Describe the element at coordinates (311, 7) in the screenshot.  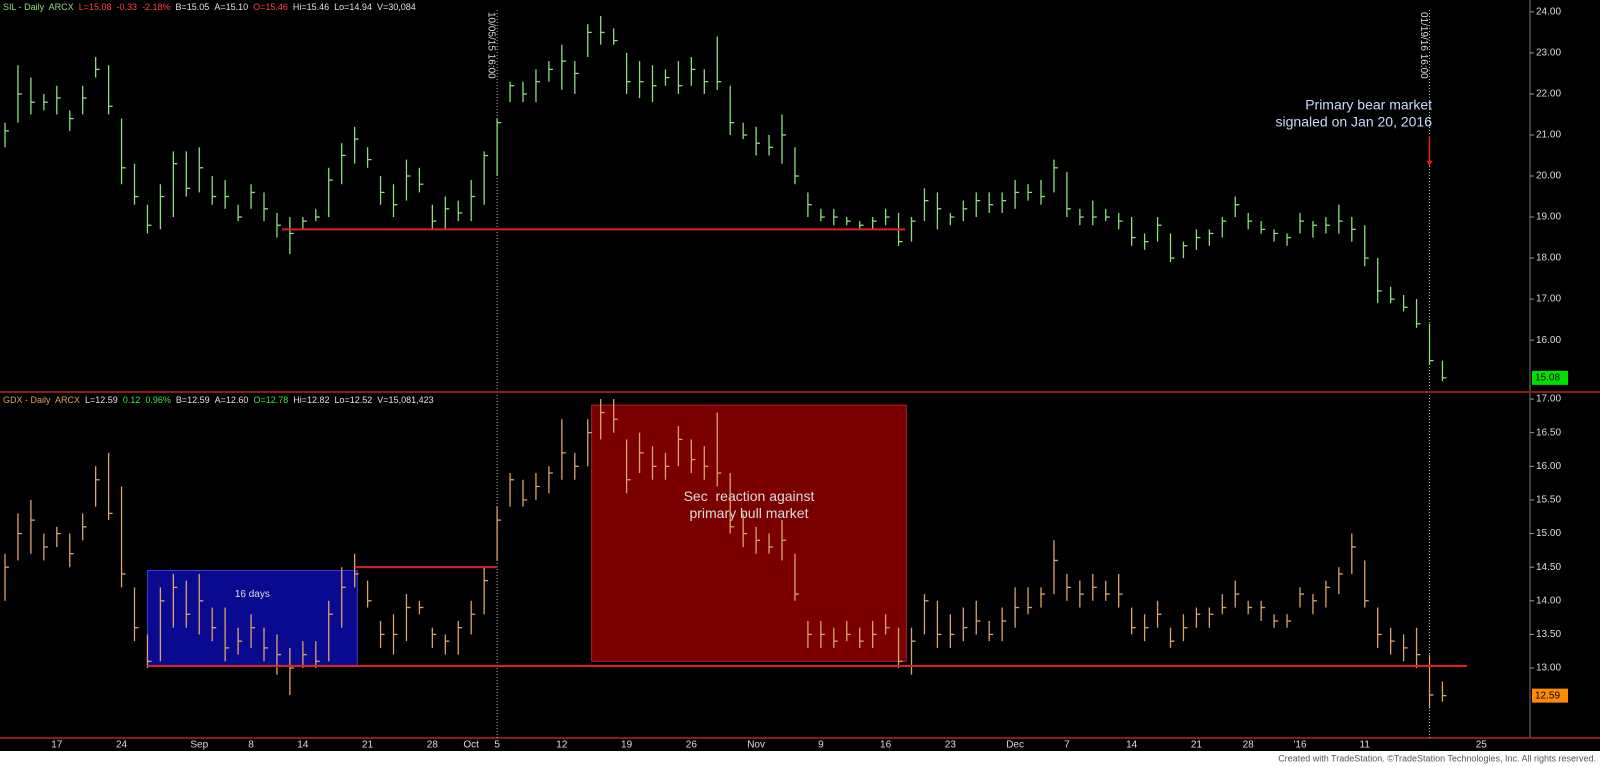
I see `header-item: Hi=15.46` at that location.